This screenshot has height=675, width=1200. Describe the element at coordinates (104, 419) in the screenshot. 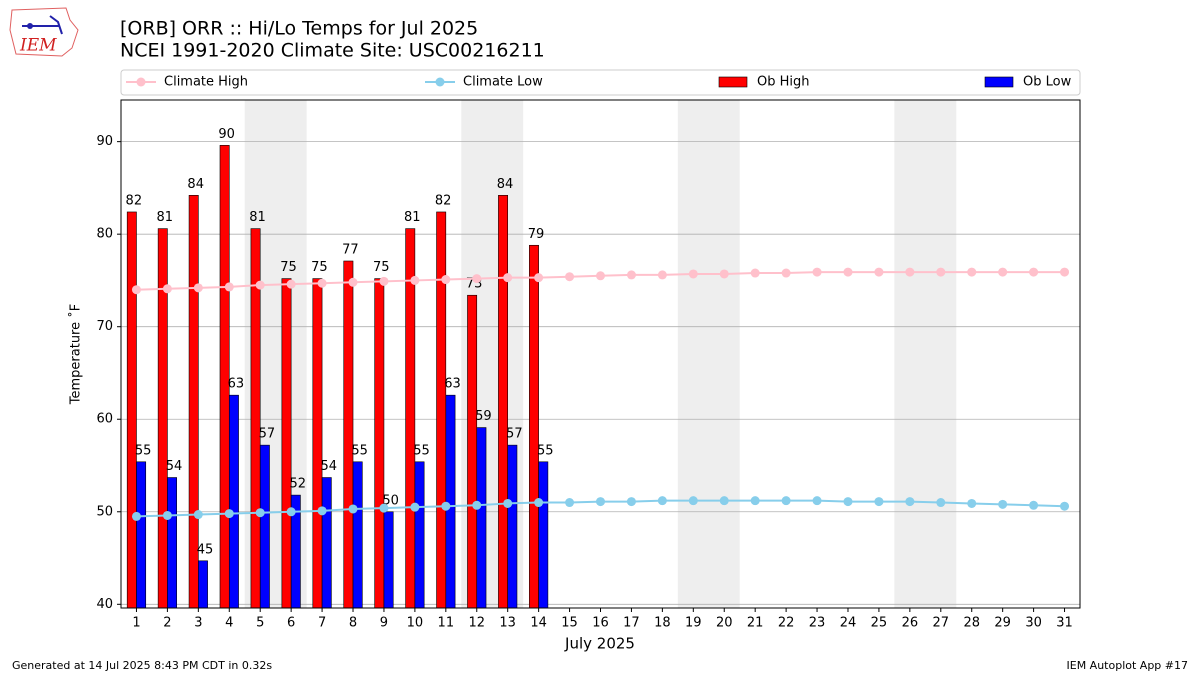

I see `y-tick-label: 60` at that location.